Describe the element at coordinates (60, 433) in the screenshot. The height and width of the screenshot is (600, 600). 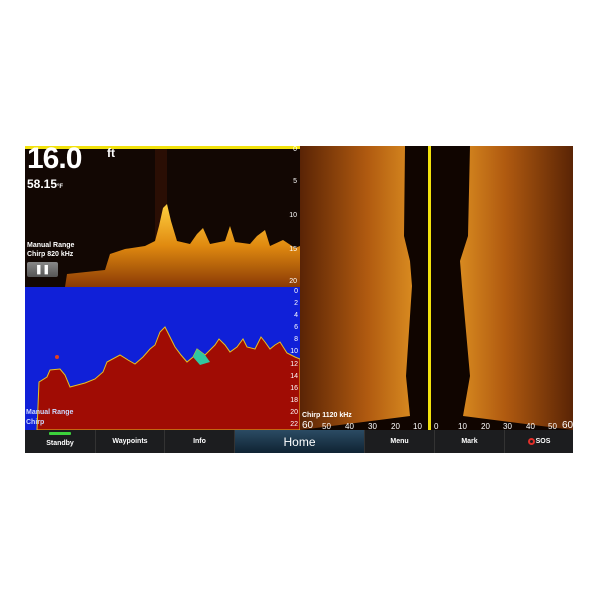
I see `standby-indicator` at that location.